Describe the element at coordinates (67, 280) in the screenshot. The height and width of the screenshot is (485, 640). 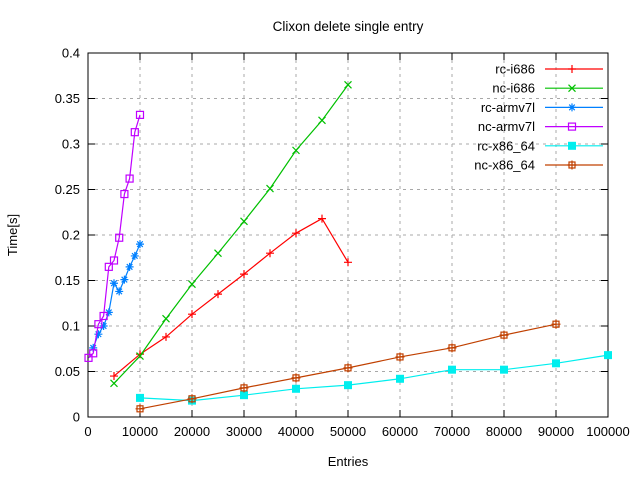
I see `y-tick-label: 0.15` at that location.